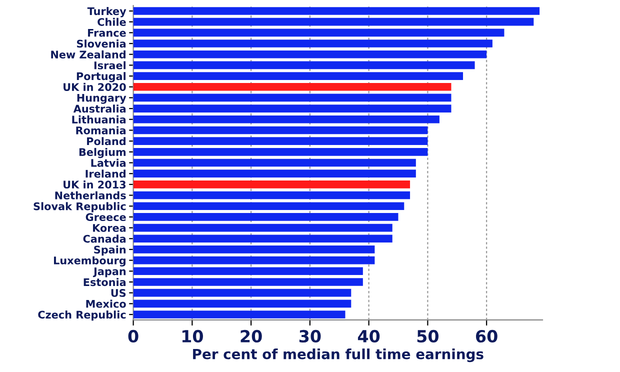 Image resolution: width=620 pixels, height=372 pixels. What do you see at coordinates (90, 195) in the screenshot?
I see `y-tick-label: Netherlands` at bounding box center [90, 195].